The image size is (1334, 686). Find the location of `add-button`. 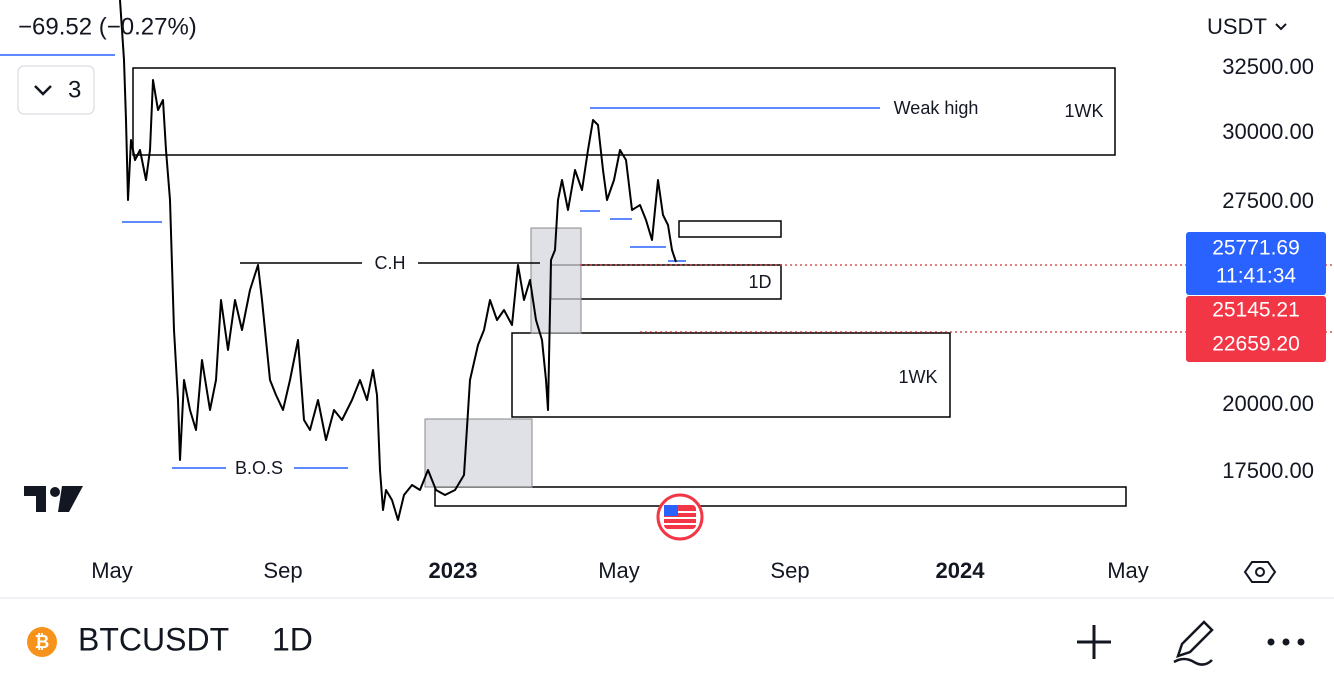

add-button is located at coordinates (1094, 642).